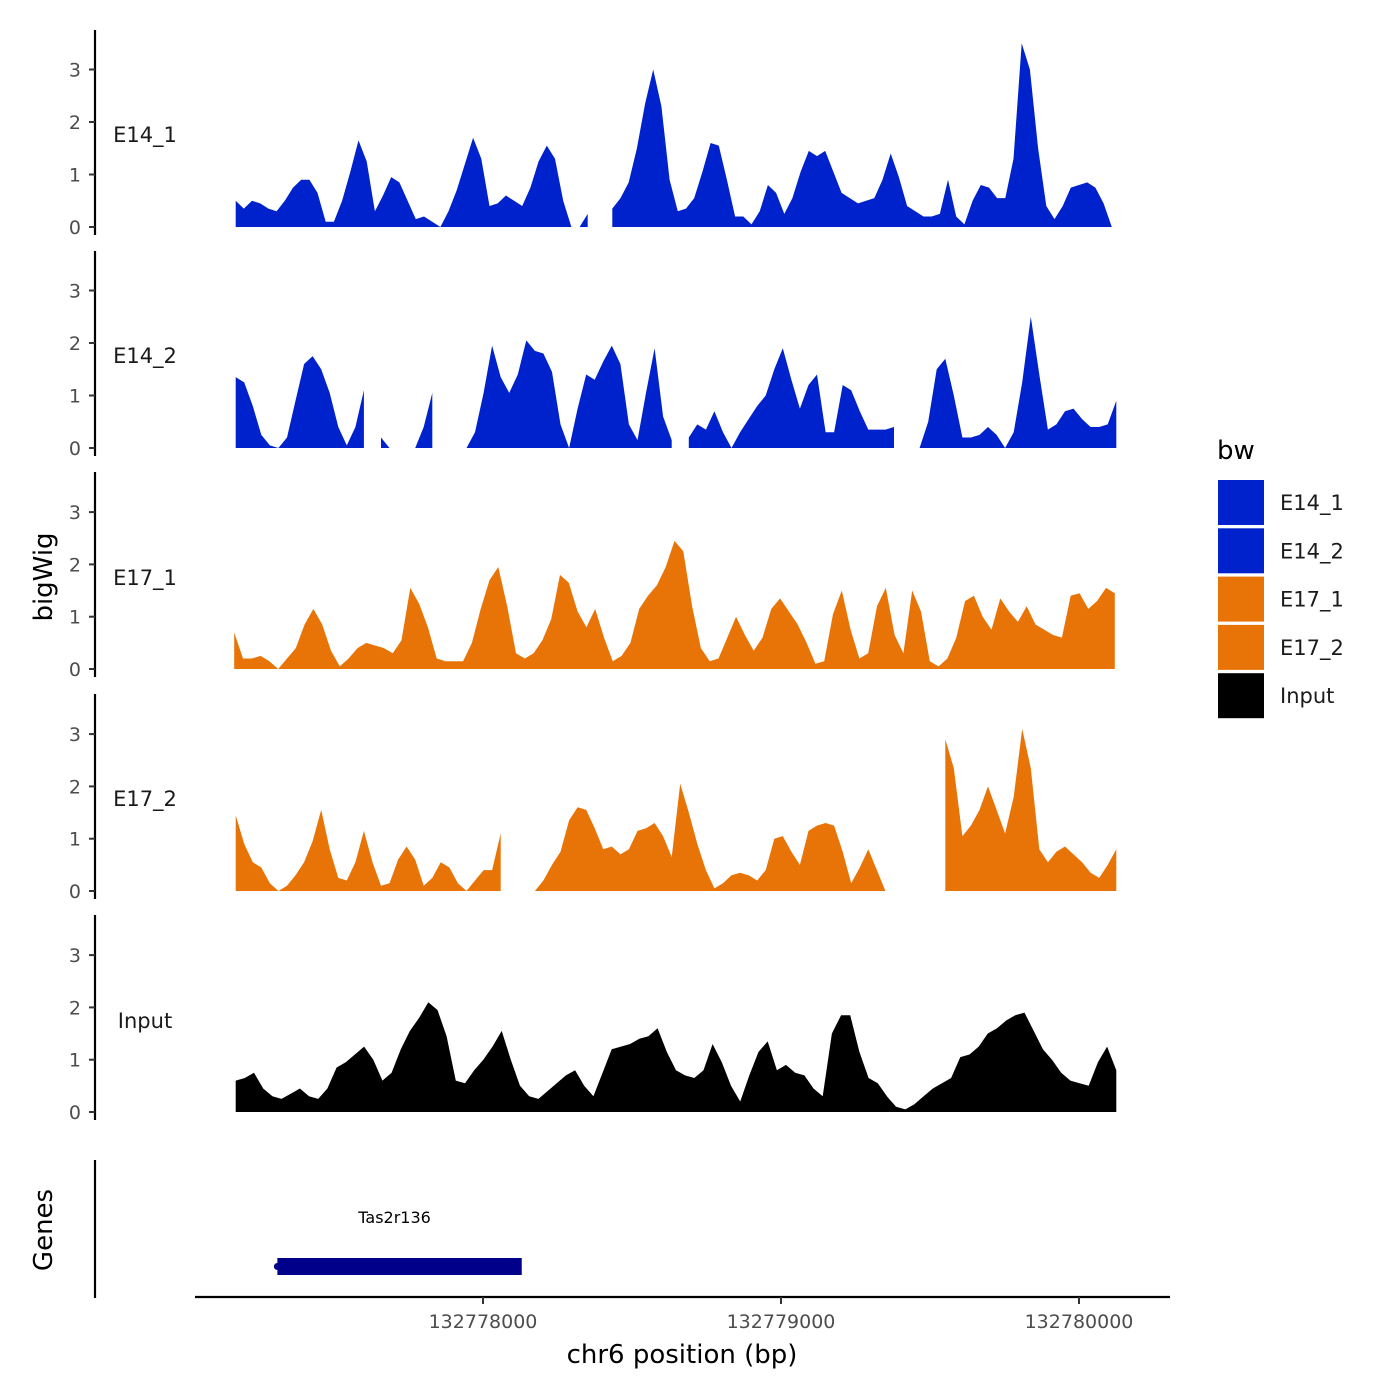 The height and width of the screenshot is (1400, 1400). I want to click on gene-panel: Tas2r136, so click(307, 1229).